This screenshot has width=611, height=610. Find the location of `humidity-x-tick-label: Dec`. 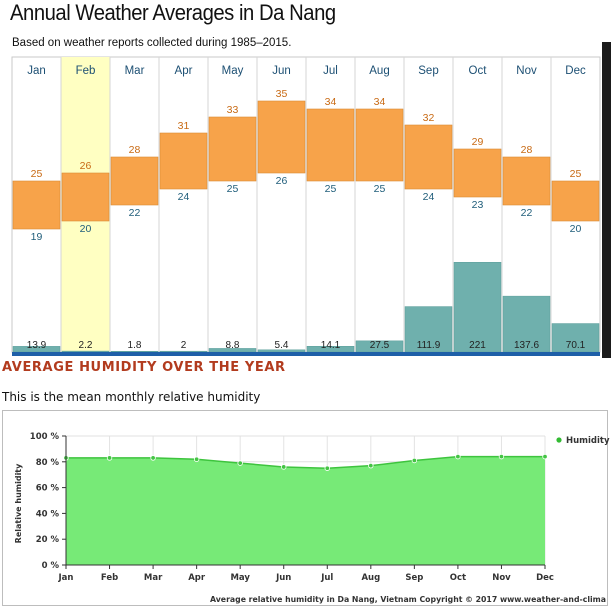

humidity-x-tick-label: Dec is located at coordinates (545, 578).